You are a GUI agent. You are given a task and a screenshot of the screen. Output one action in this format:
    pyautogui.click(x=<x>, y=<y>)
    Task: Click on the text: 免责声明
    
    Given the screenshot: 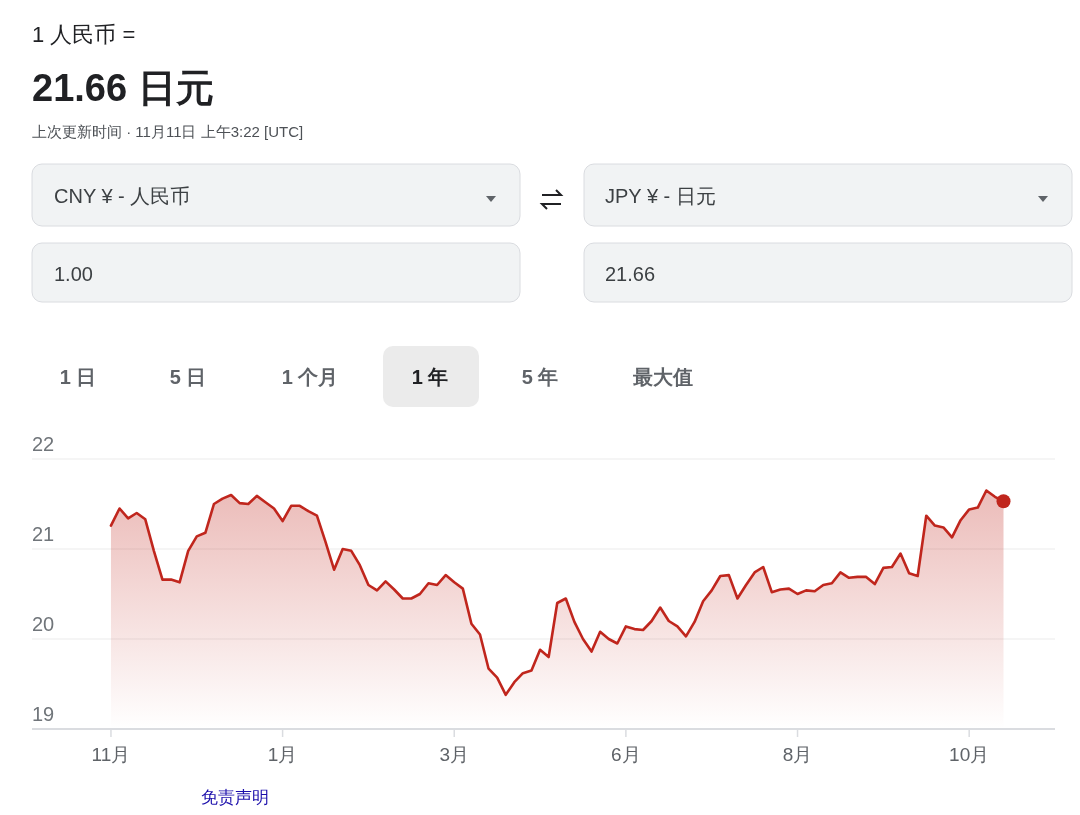 What is the action you would take?
    pyautogui.click(x=235, y=797)
    